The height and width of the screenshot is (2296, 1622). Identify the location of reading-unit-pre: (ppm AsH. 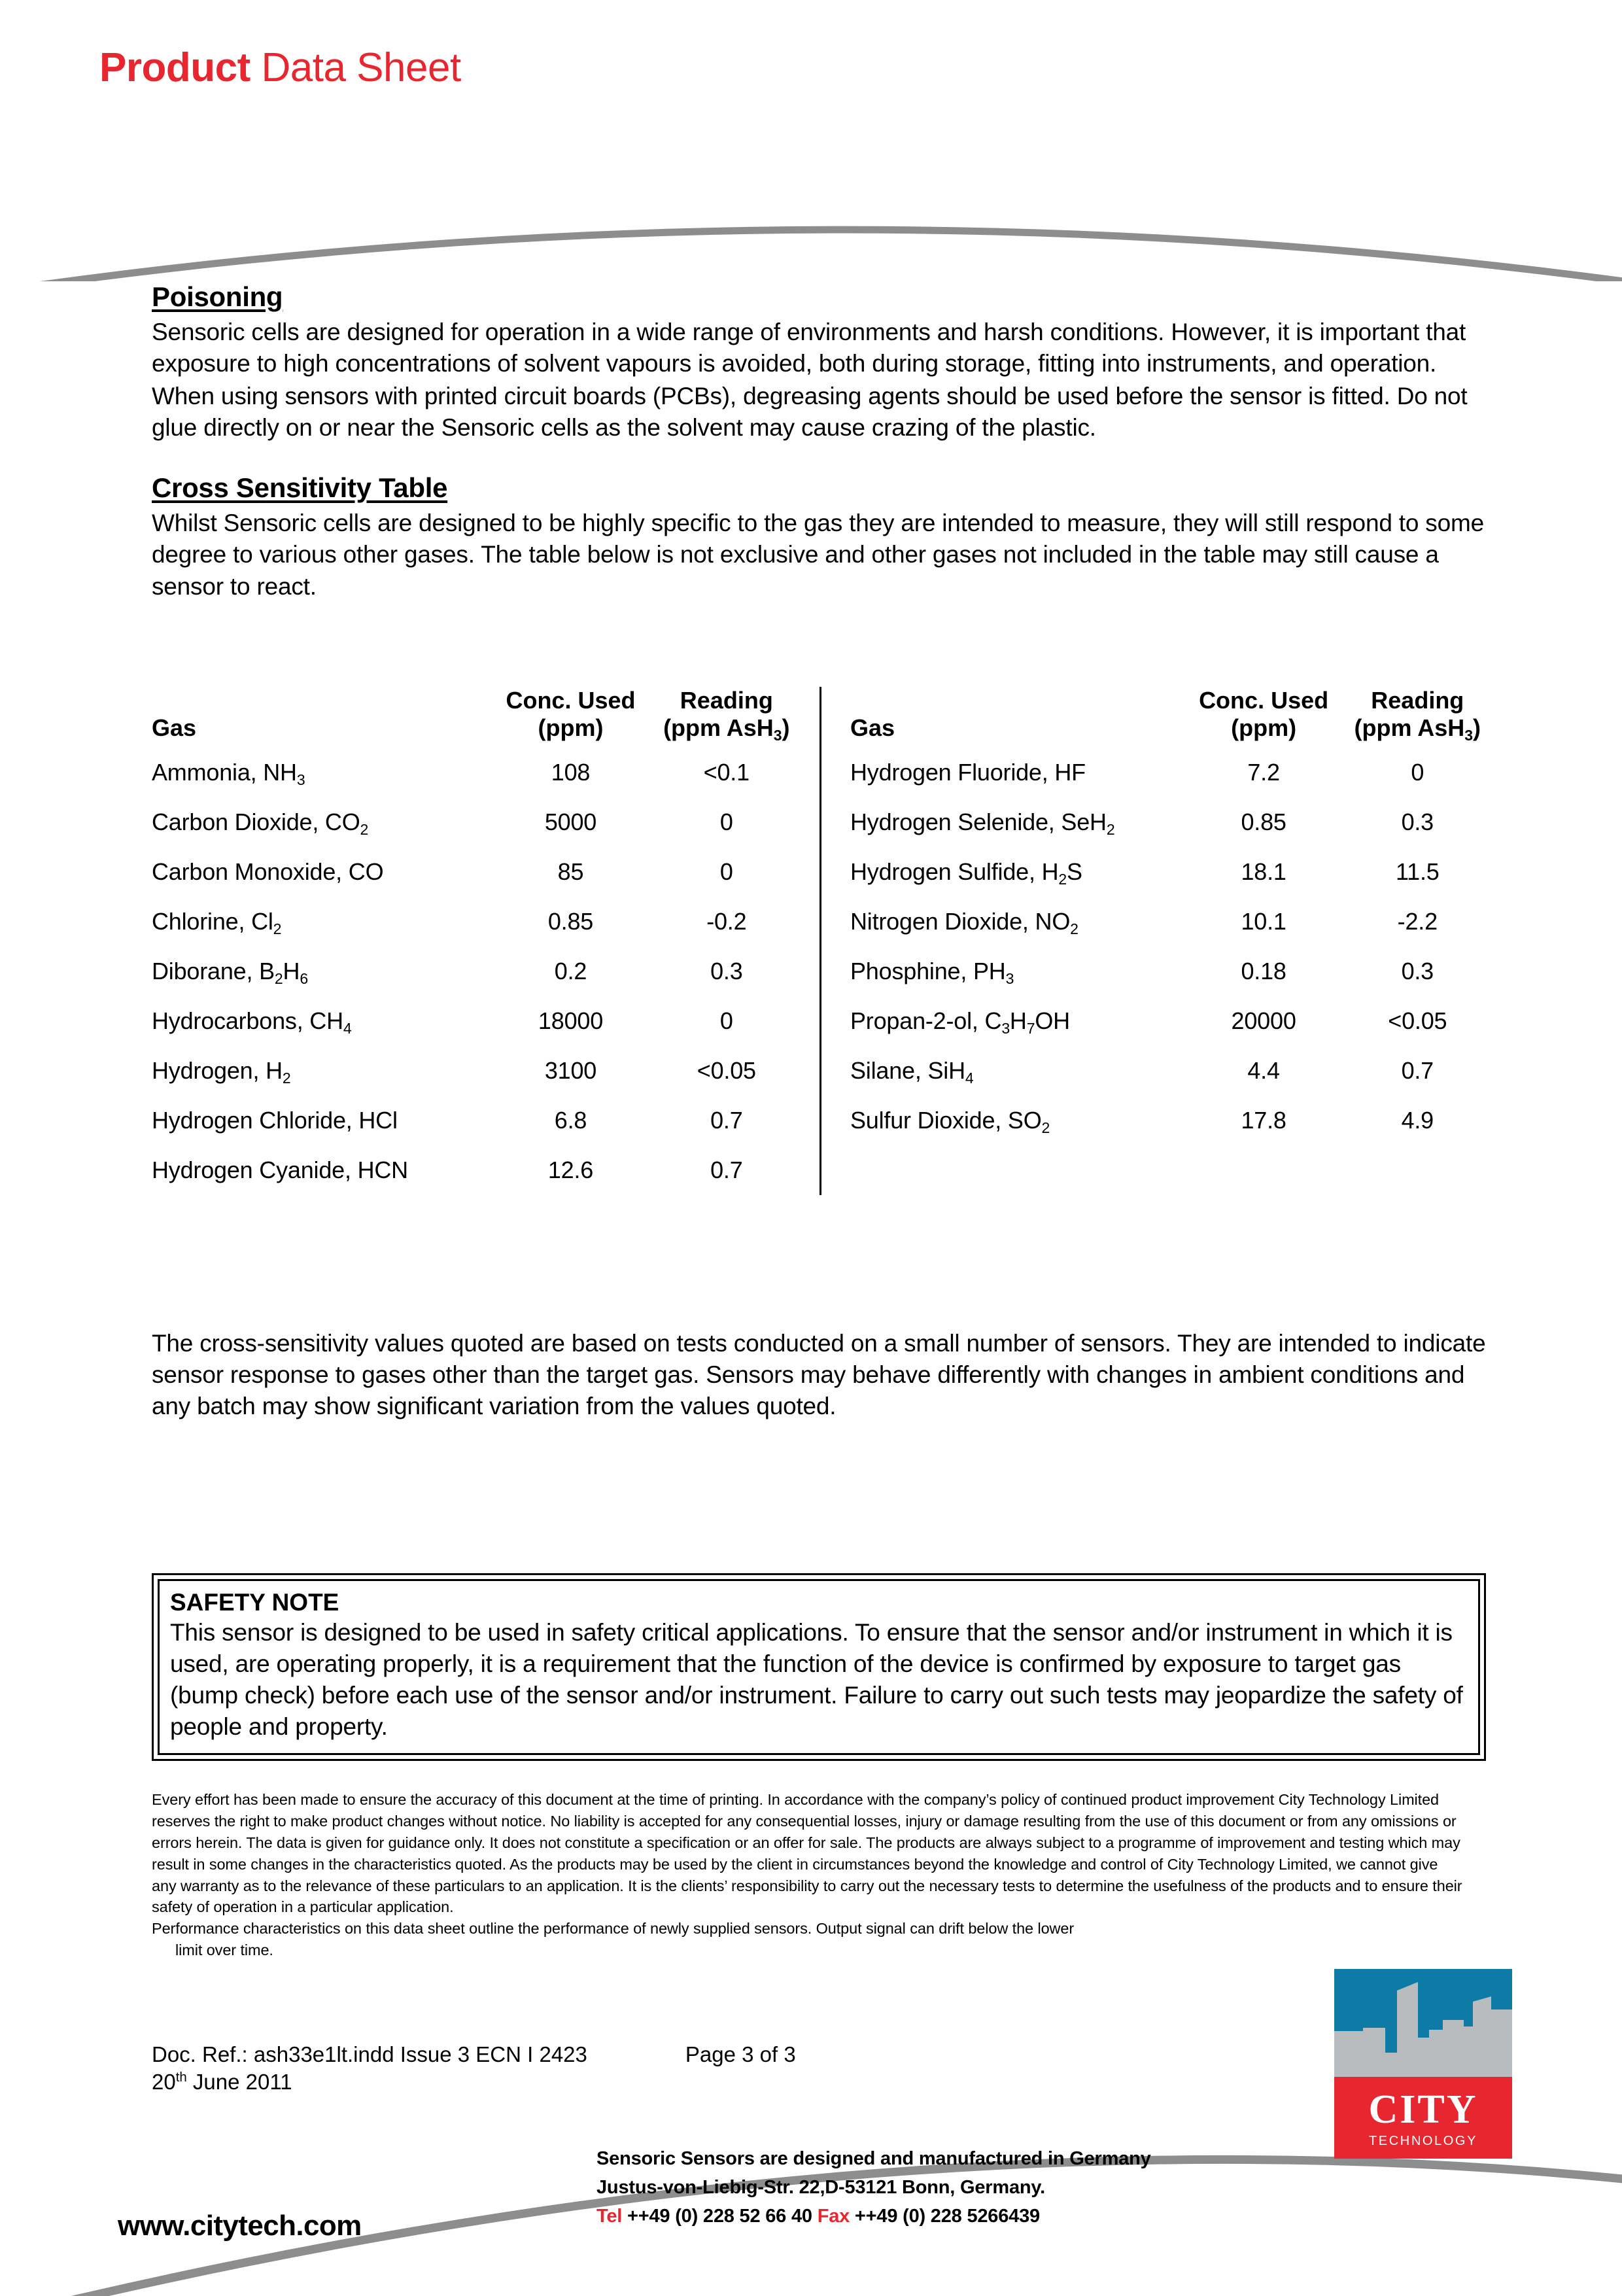
(719, 728).